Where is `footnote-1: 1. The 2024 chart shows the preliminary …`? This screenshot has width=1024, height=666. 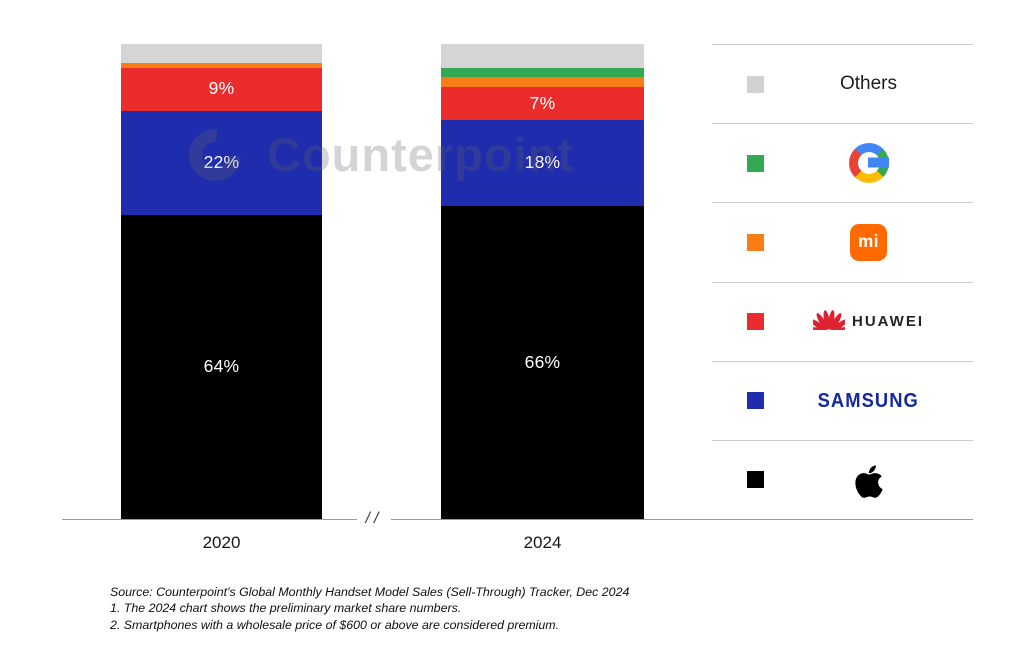 footnote-1: 1. The 2024 chart shows the preliminary … is located at coordinates (286, 608).